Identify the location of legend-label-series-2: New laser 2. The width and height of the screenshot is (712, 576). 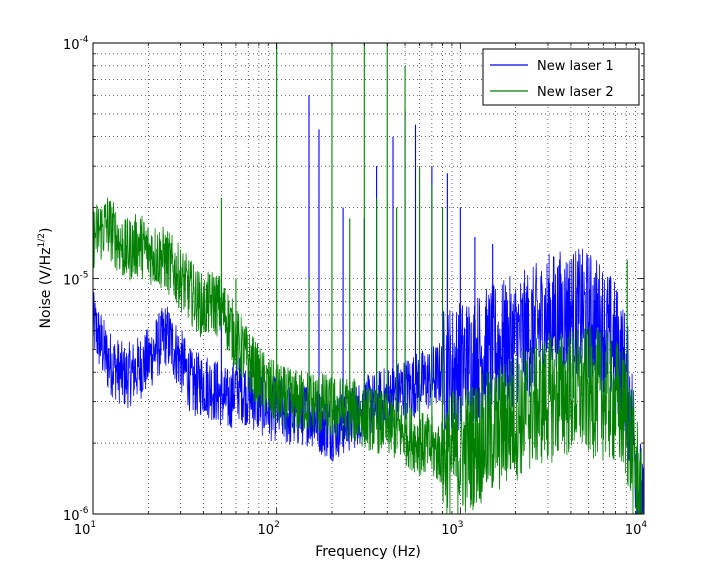
(575, 92).